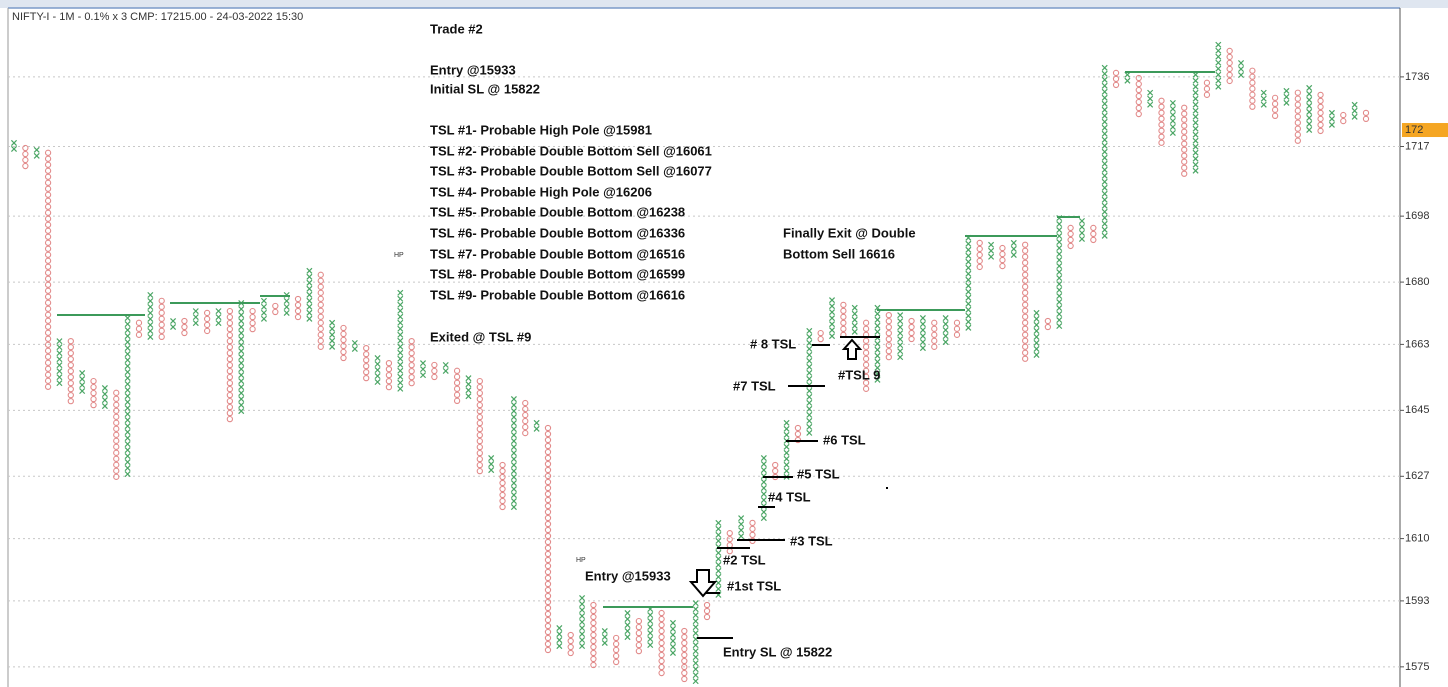  I want to click on top-bar, so click(724, 4).